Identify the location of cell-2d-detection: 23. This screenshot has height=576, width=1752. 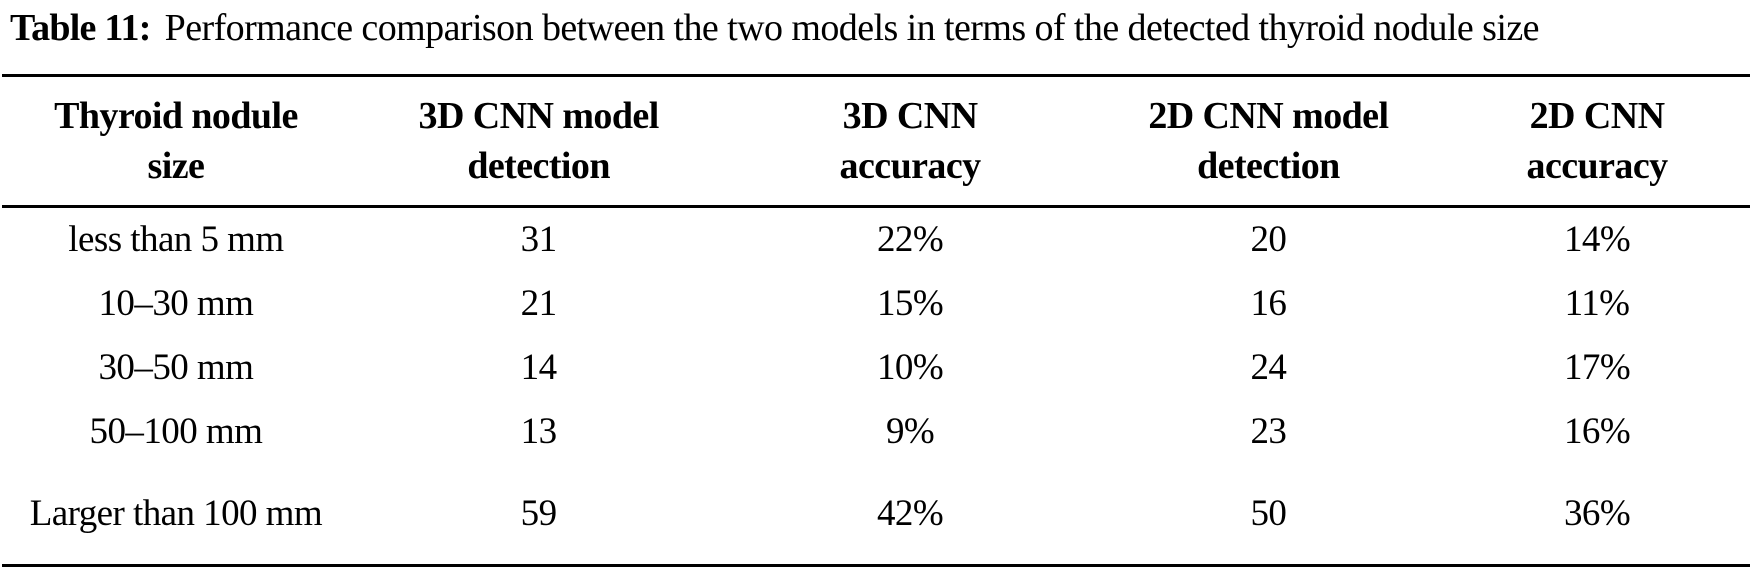
(1268, 431).